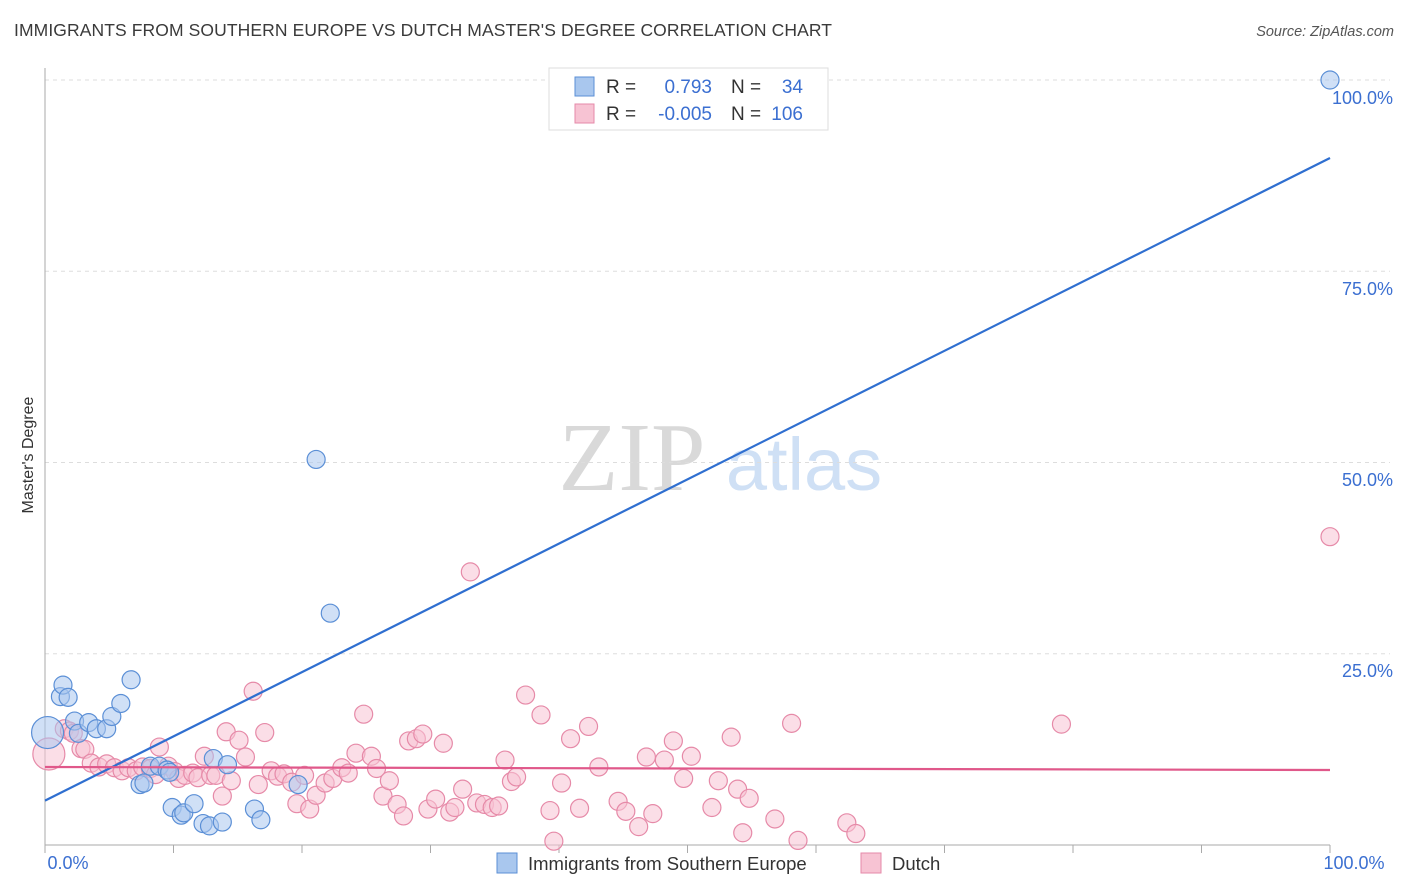 The image size is (1406, 892). What do you see at coordinates (746, 114) in the screenshot?
I see `legend-n-label-2: N =` at bounding box center [746, 114].